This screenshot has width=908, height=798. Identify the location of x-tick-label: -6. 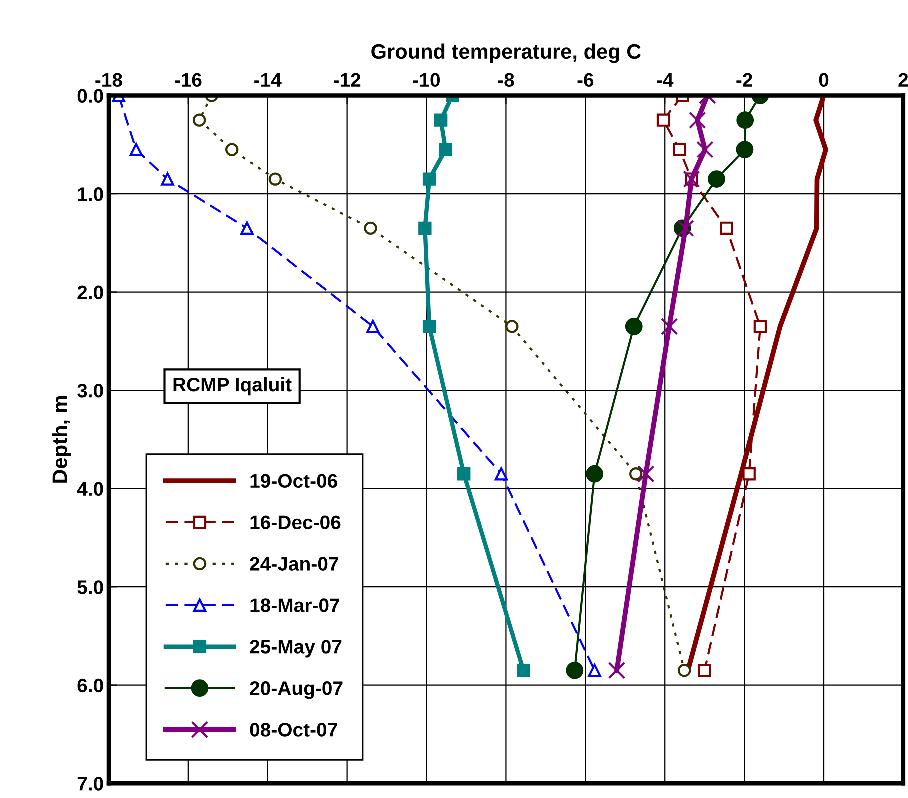
(586, 80).